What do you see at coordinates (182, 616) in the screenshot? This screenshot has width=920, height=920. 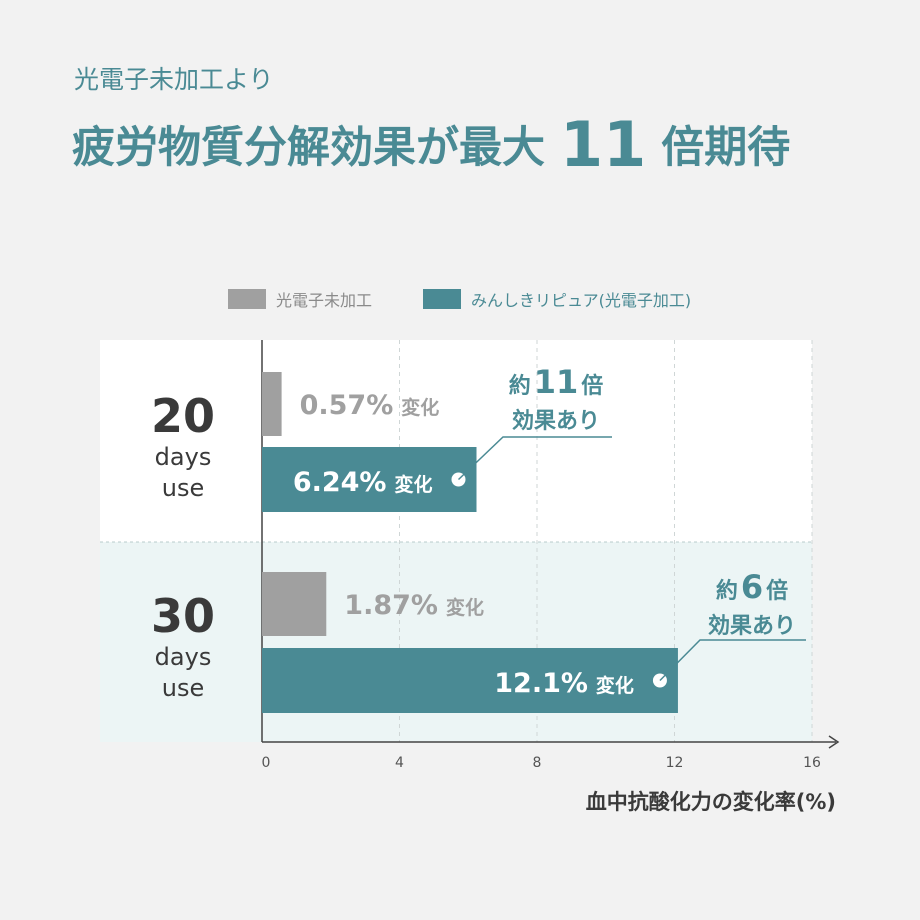 I see `row-number-30: 30` at bounding box center [182, 616].